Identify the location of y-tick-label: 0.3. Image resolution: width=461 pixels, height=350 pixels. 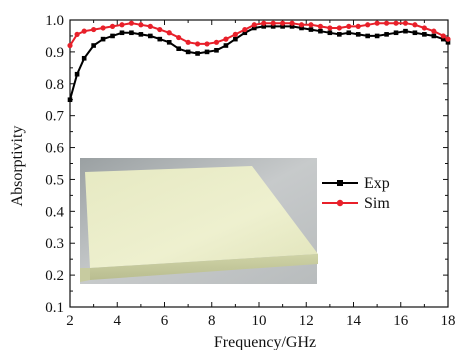
(54, 244).